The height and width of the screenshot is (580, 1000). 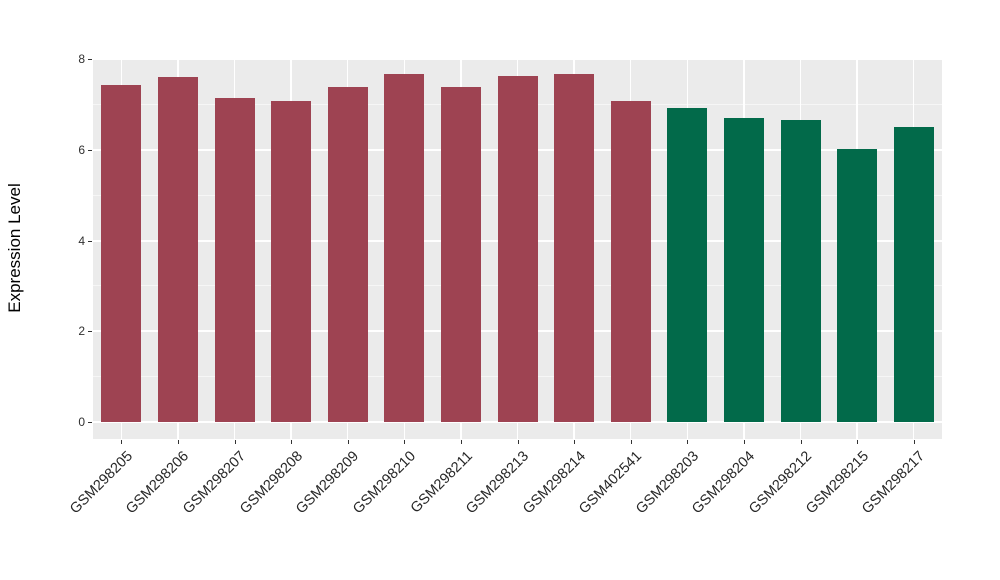 I want to click on bar-GSM402541, so click(x=630, y=261).